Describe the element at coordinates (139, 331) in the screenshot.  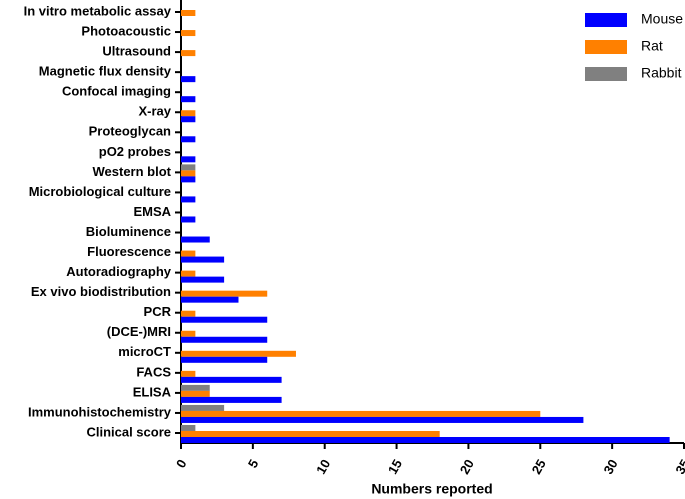
I see `y-tick-label: (DCE-)MRI` at that location.